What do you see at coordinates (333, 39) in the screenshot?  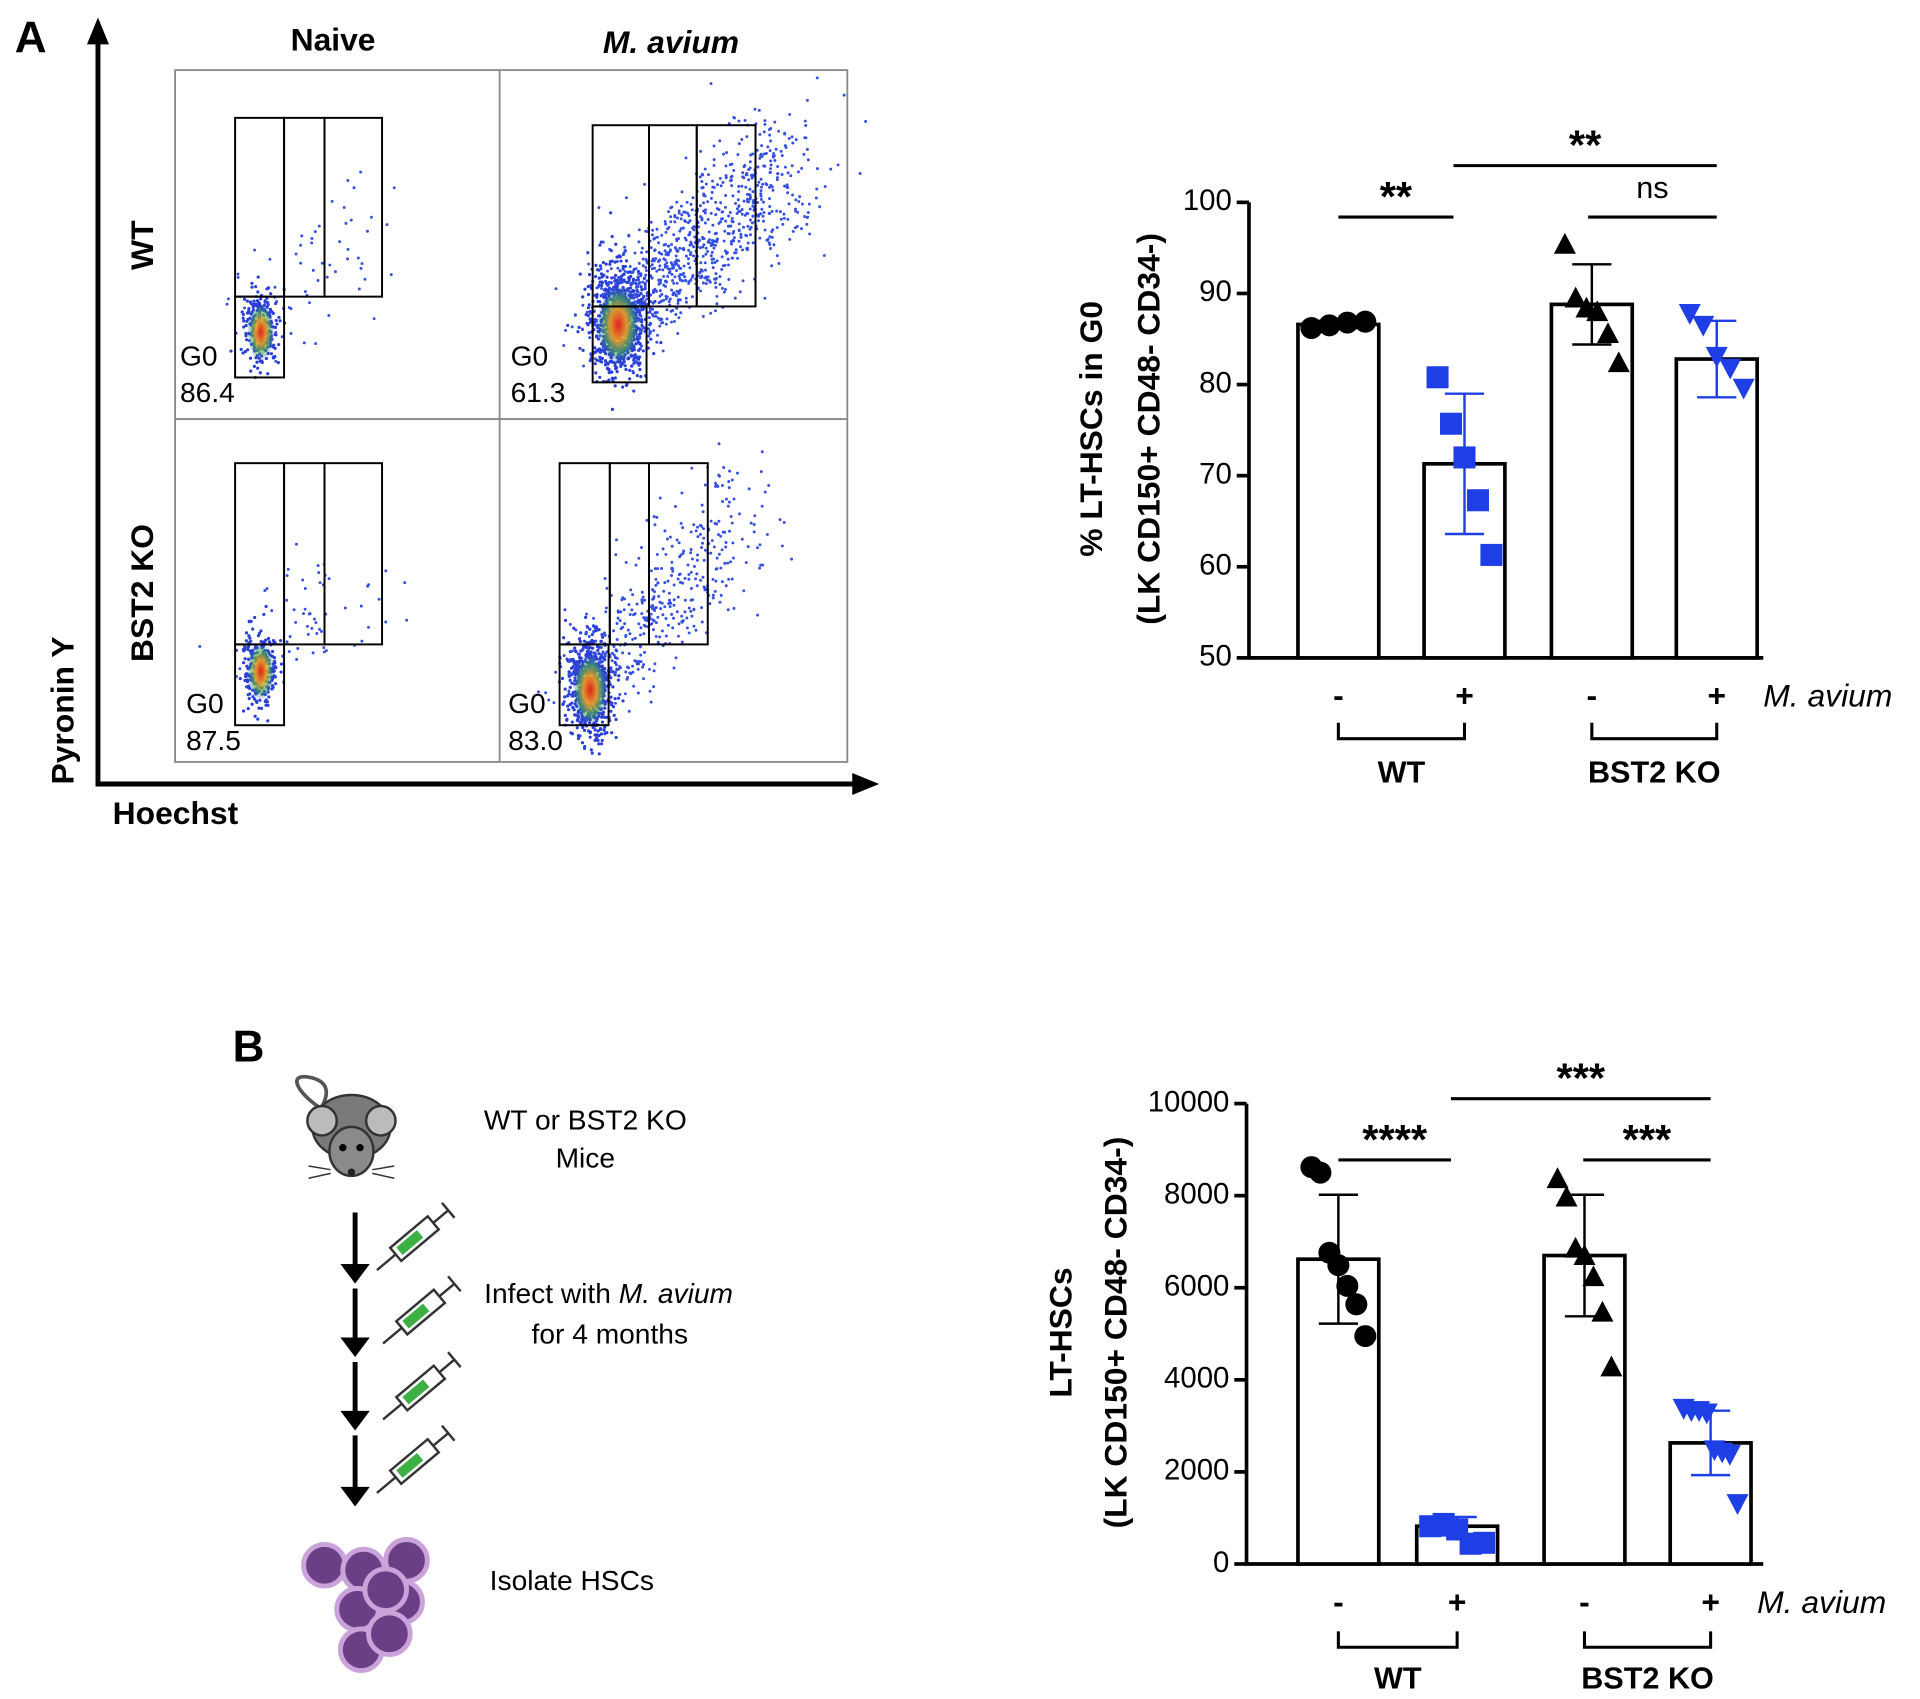 I see `column-label: Naive` at bounding box center [333, 39].